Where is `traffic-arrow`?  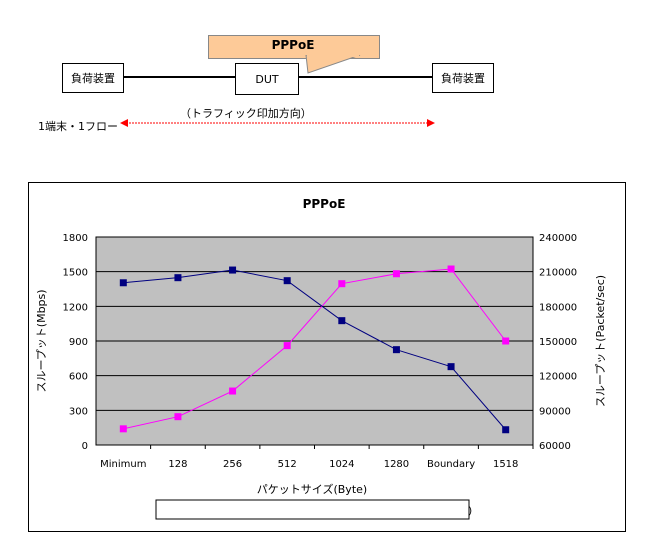
traffic-arrow is located at coordinates (277, 123).